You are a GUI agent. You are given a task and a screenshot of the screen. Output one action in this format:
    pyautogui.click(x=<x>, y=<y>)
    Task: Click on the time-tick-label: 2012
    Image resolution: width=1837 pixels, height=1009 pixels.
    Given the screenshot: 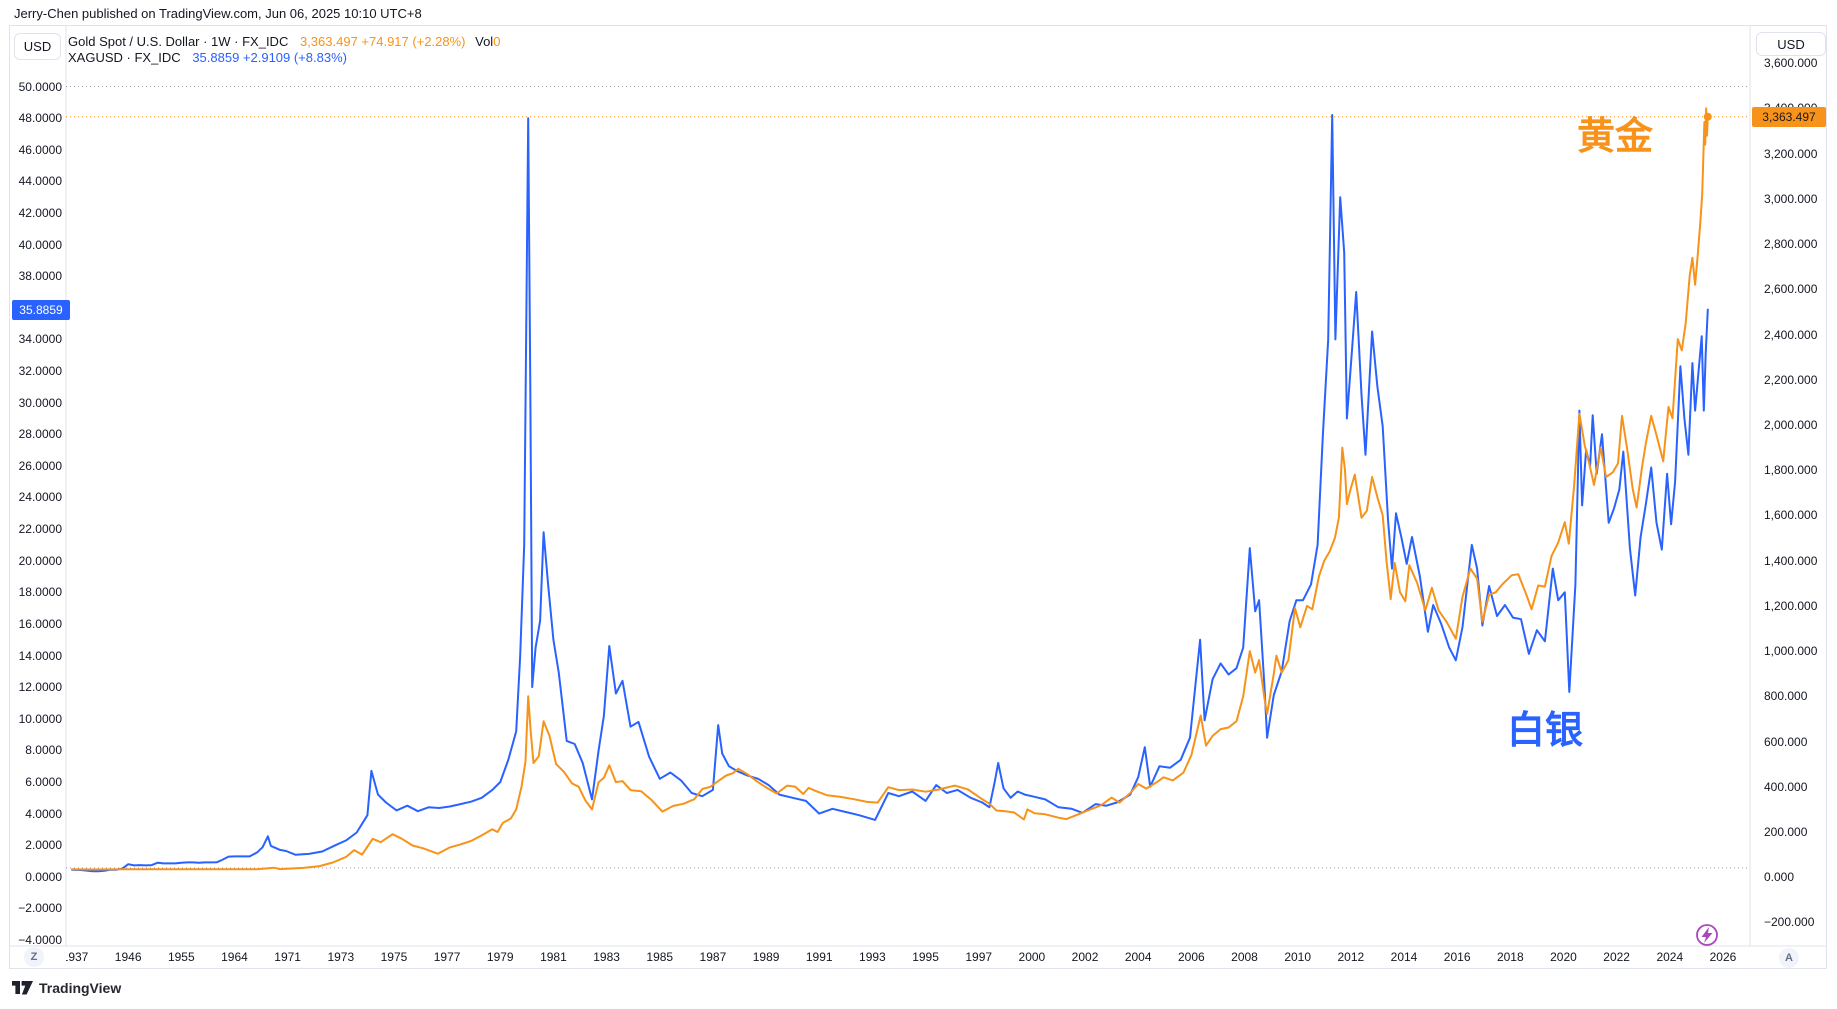 What is the action you would take?
    pyautogui.click(x=1351, y=957)
    